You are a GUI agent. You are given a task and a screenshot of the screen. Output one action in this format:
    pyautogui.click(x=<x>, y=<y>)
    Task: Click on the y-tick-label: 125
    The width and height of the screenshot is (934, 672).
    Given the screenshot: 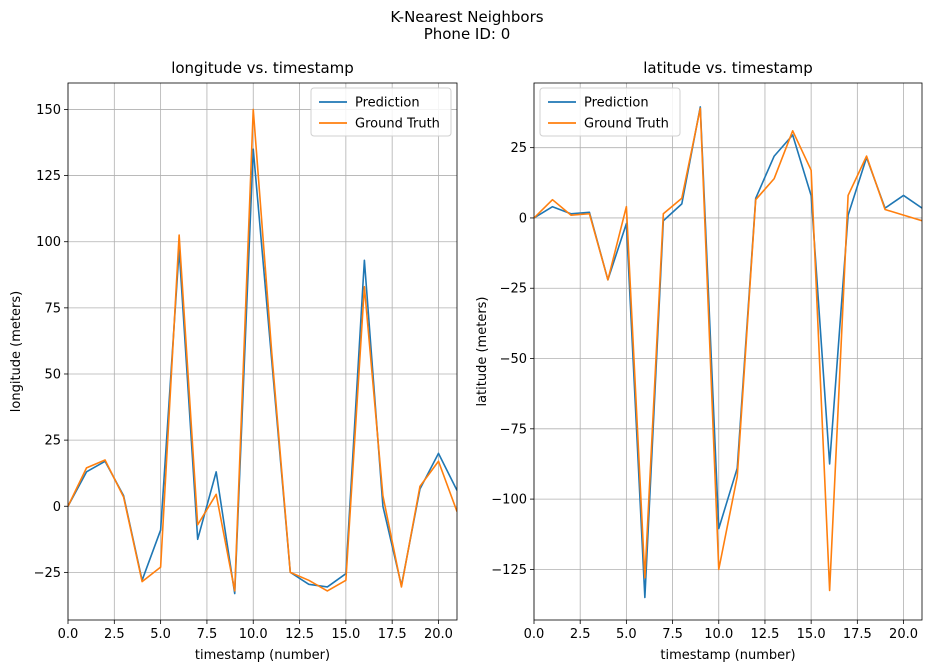 What is the action you would take?
    pyautogui.click(x=48, y=176)
    